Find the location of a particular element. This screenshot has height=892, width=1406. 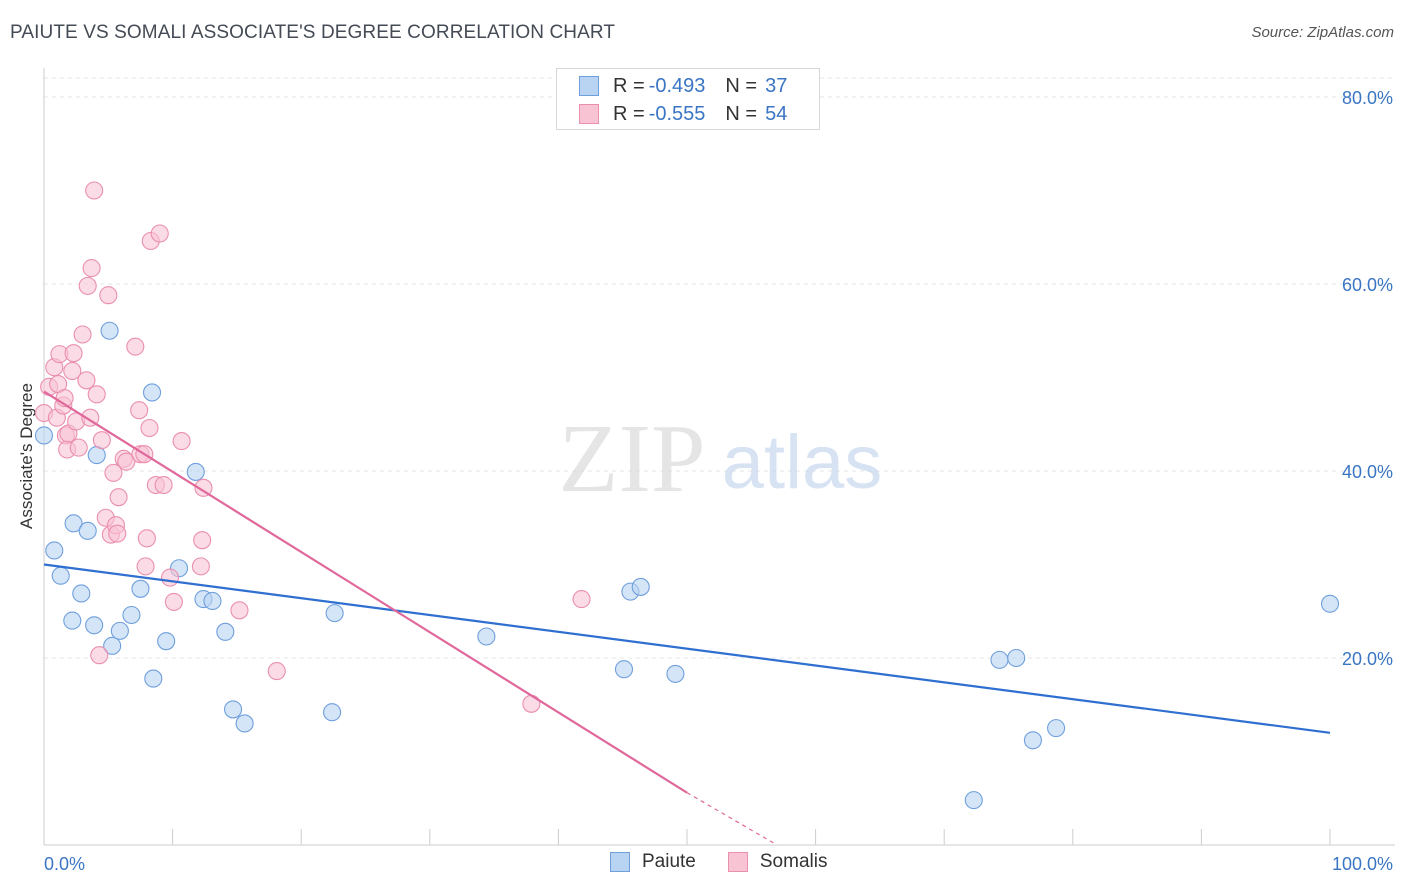

y-tick-label: 60.0% is located at coordinates (1367, 285).